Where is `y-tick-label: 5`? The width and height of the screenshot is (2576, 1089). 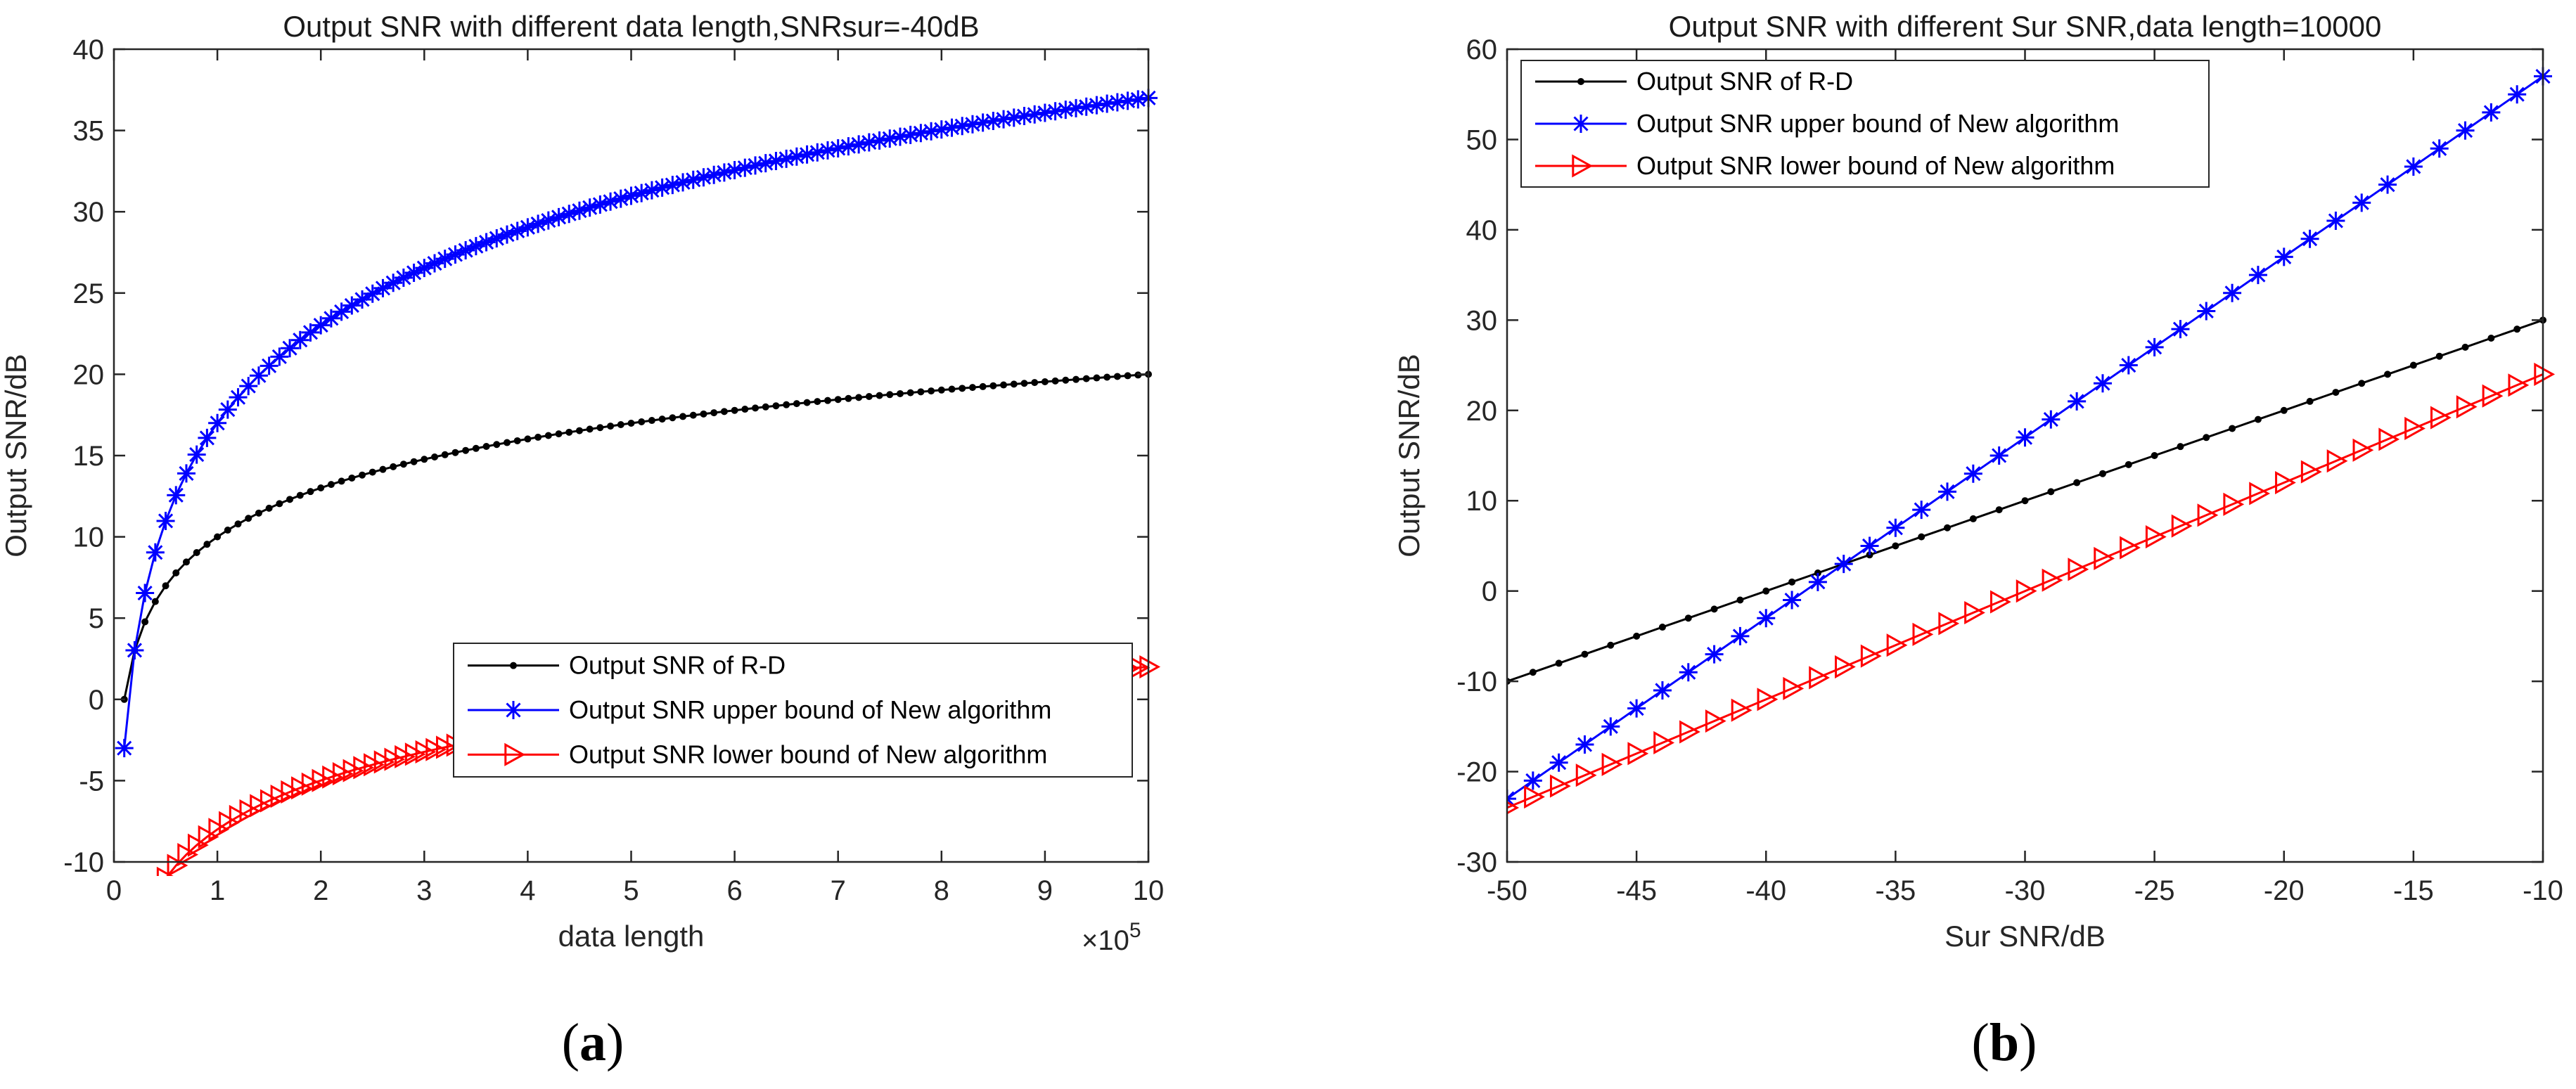 y-tick-label: 5 is located at coordinates (96, 618).